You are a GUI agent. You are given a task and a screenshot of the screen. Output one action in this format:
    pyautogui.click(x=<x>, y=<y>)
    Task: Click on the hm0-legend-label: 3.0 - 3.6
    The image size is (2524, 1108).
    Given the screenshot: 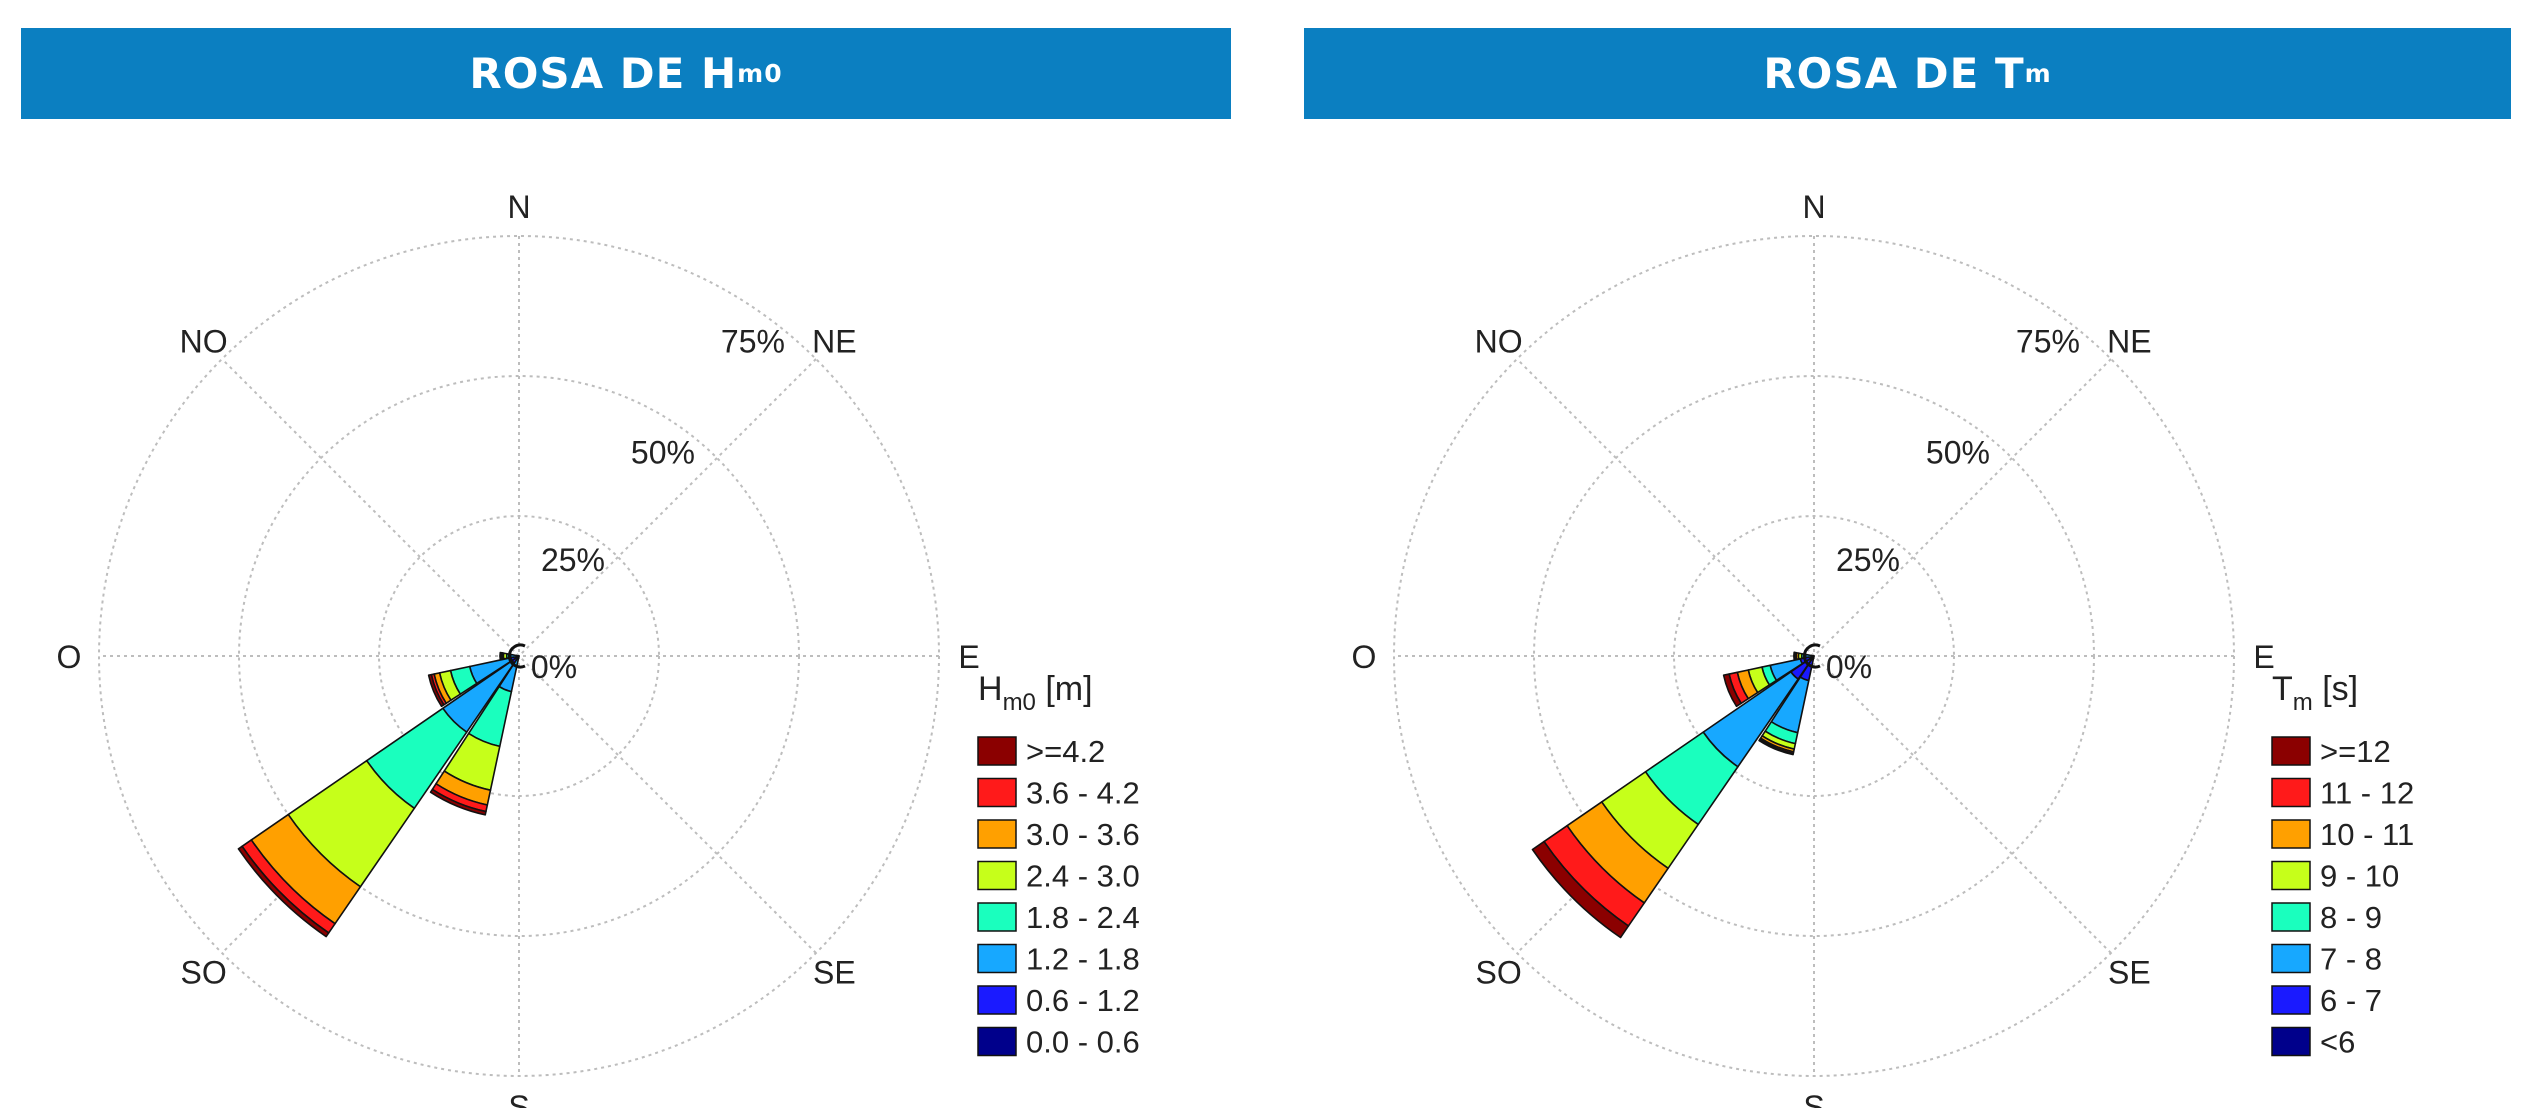 What is the action you would take?
    pyautogui.click(x=1083, y=834)
    